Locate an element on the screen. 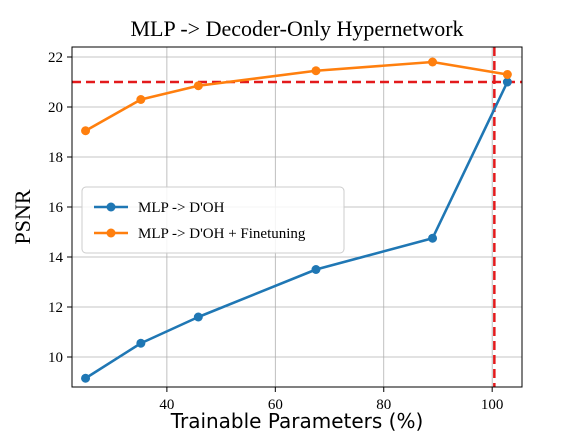 The width and height of the screenshot is (581, 436). y-tick-label: 20 is located at coordinates (55, 108).